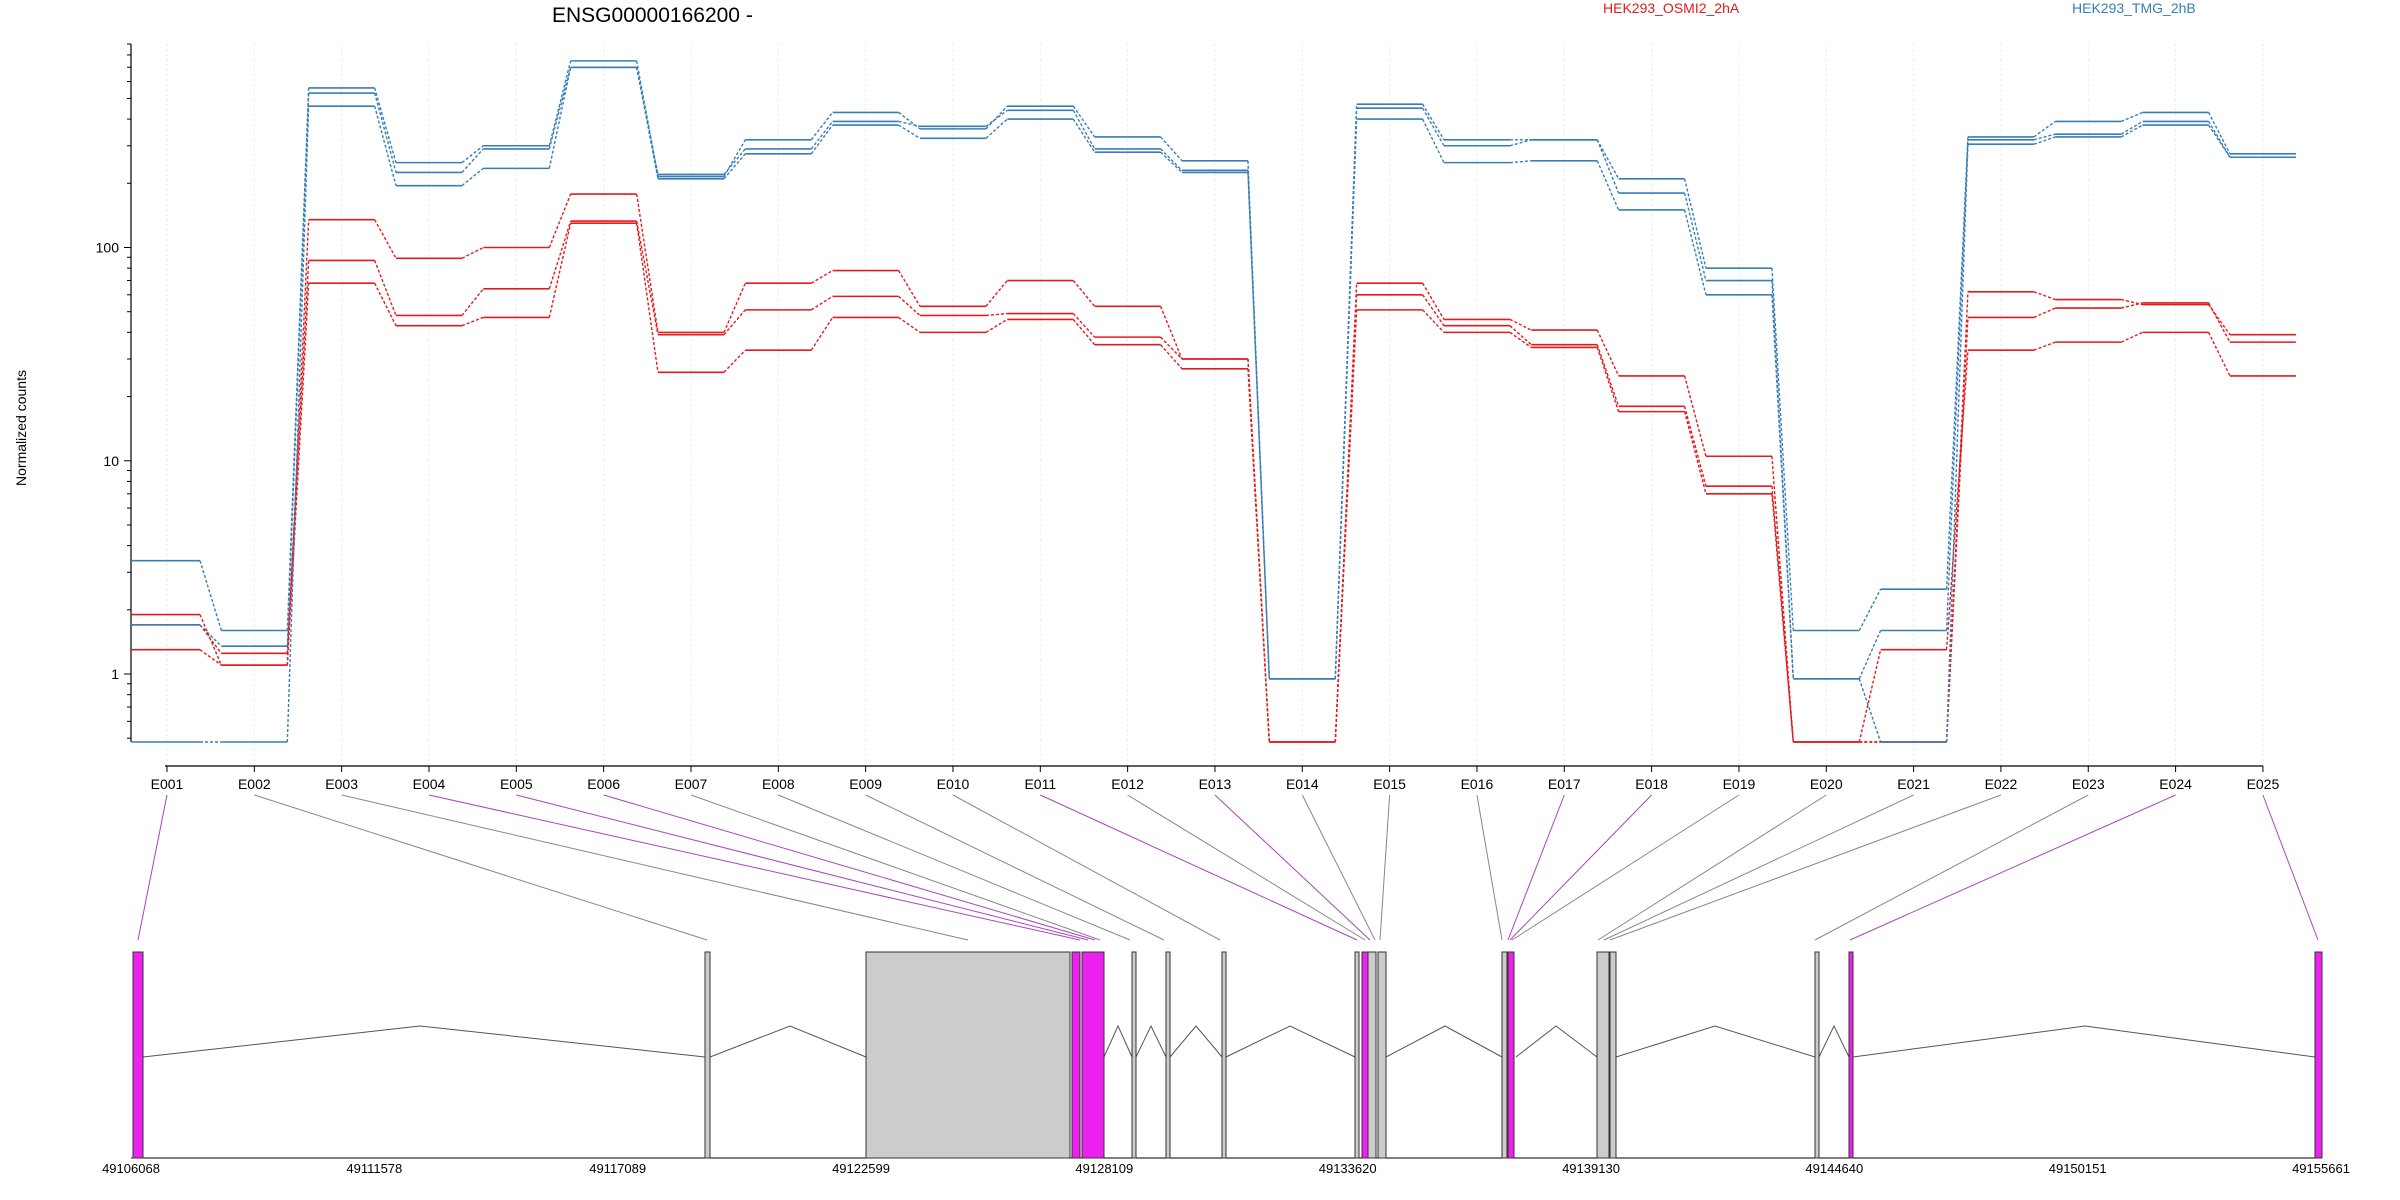 Image resolution: width=2400 pixels, height=1200 pixels. Describe the element at coordinates (691, 784) in the screenshot. I see `x-tick-label: E007` at that location.